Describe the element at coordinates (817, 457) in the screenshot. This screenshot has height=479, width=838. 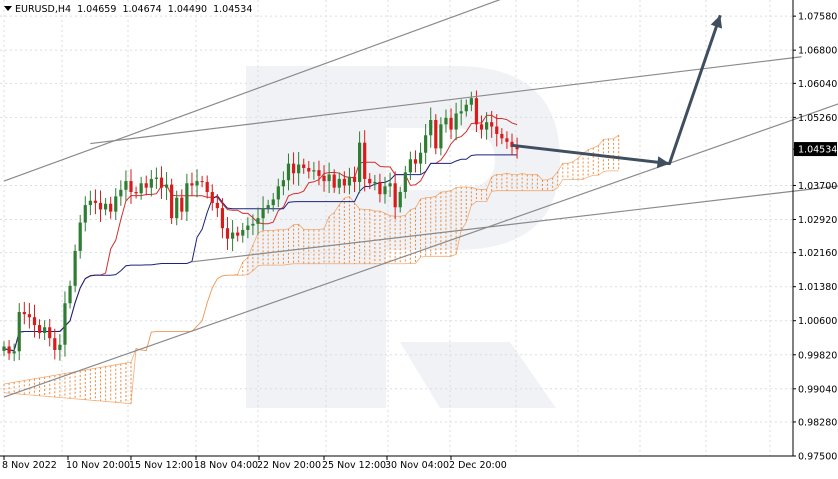
I see `y-tick-label: 0.97500` at that location.